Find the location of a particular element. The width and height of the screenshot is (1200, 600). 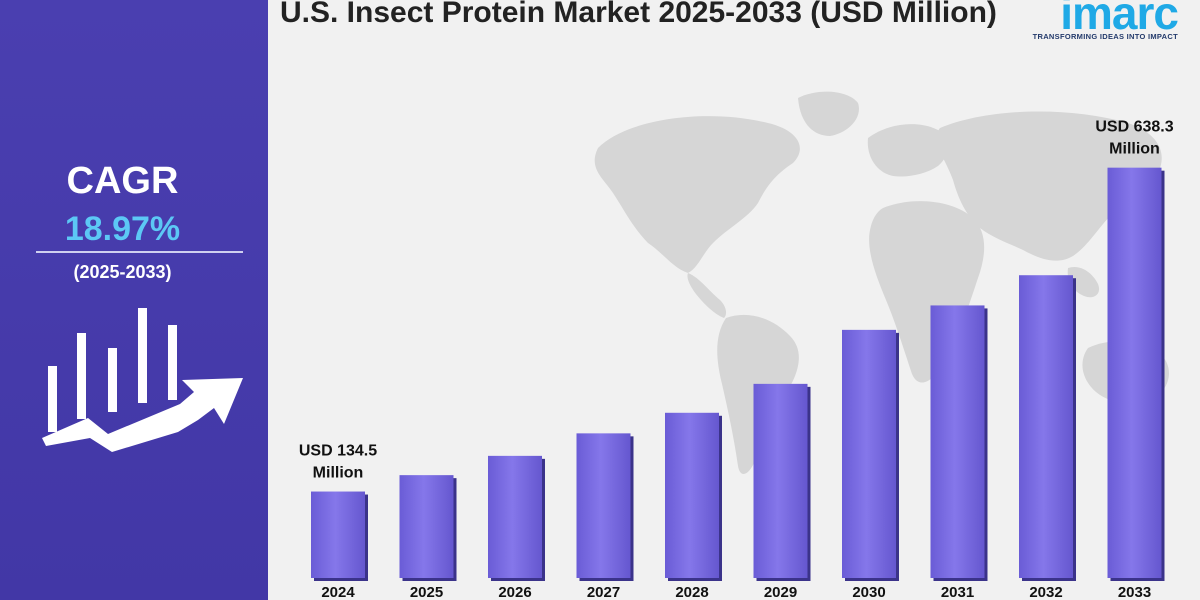

imarc-logo: imarc TRANSFORMING IDEAS INTO IMPACT is located at coordinates (1100, 22).